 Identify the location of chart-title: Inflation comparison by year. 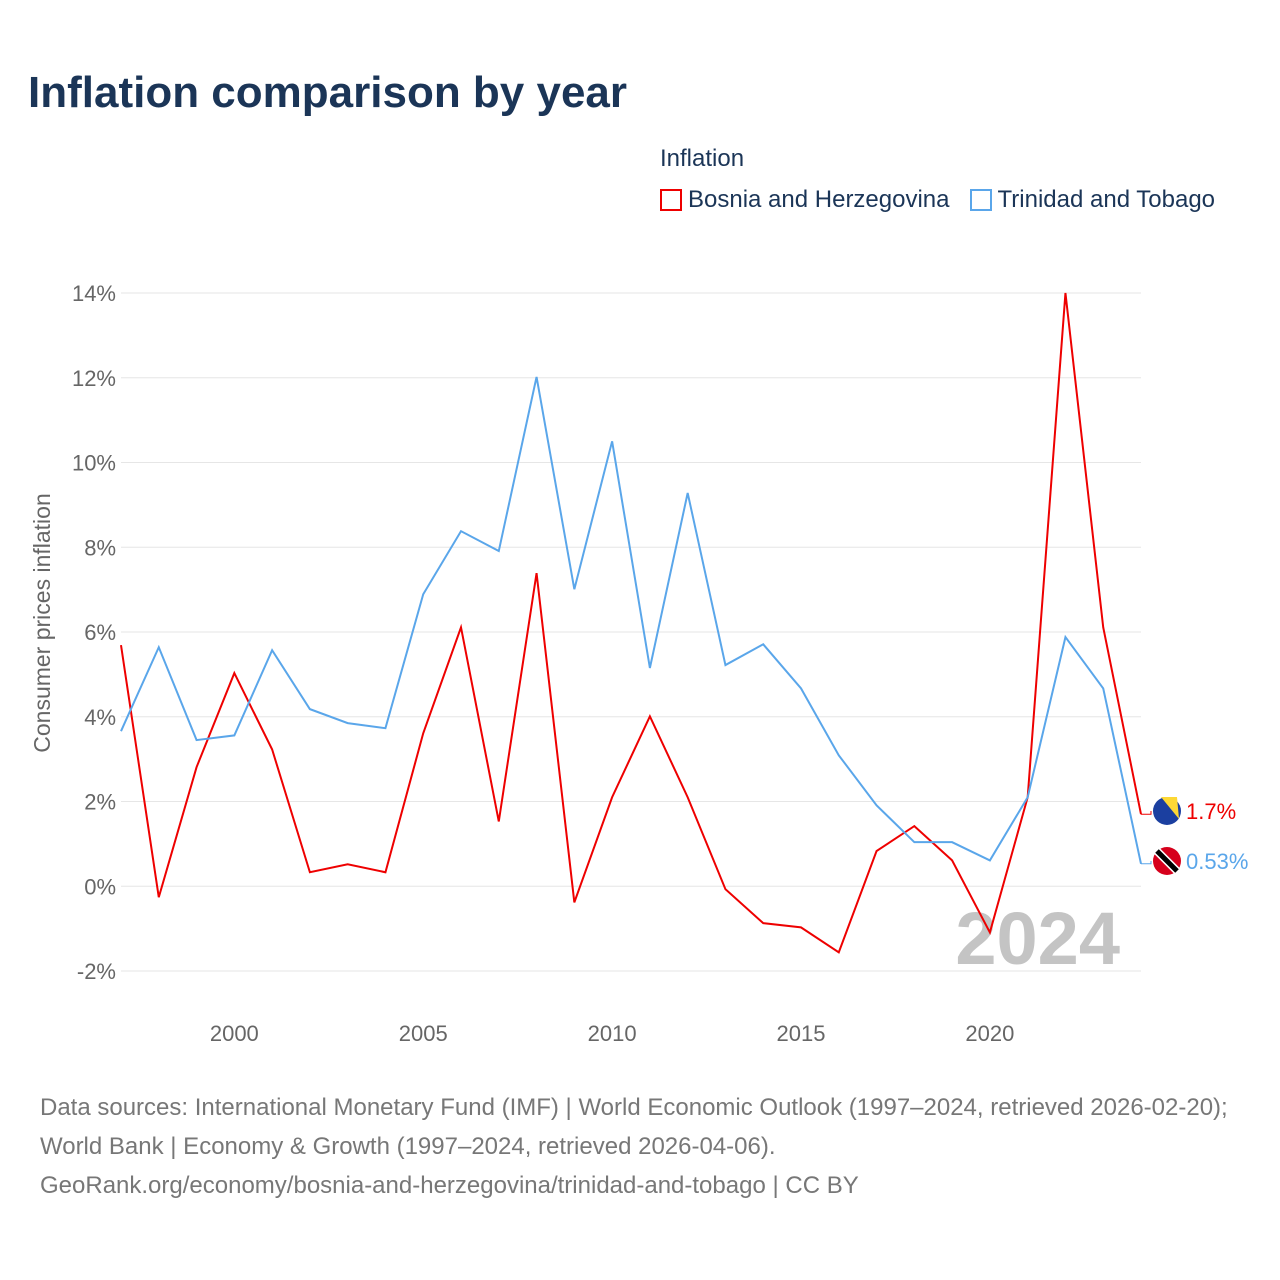
(328, 92).